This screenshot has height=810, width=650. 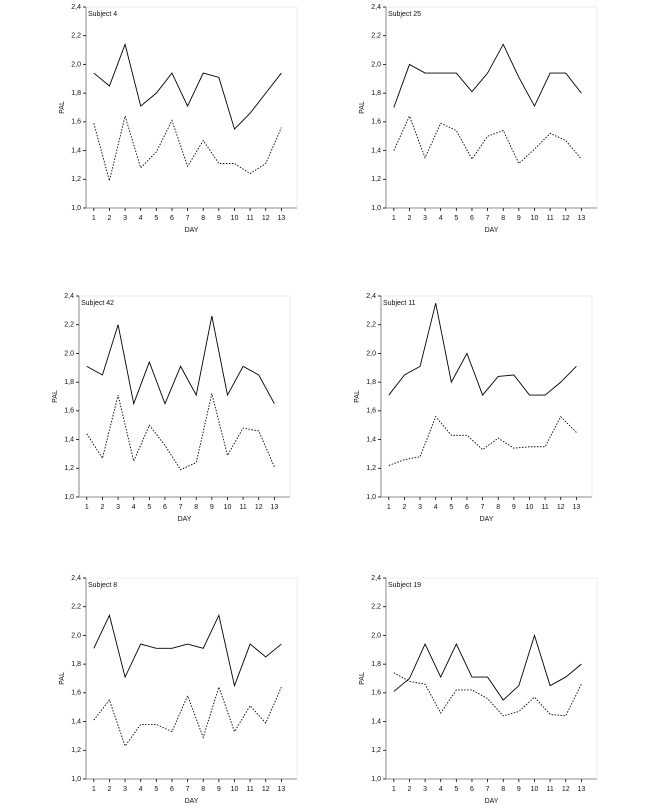 What do you see at coordinates (404, 14) in the screenshot?
I see `chart-title: Subject 25` at bounding box center [404, 14].